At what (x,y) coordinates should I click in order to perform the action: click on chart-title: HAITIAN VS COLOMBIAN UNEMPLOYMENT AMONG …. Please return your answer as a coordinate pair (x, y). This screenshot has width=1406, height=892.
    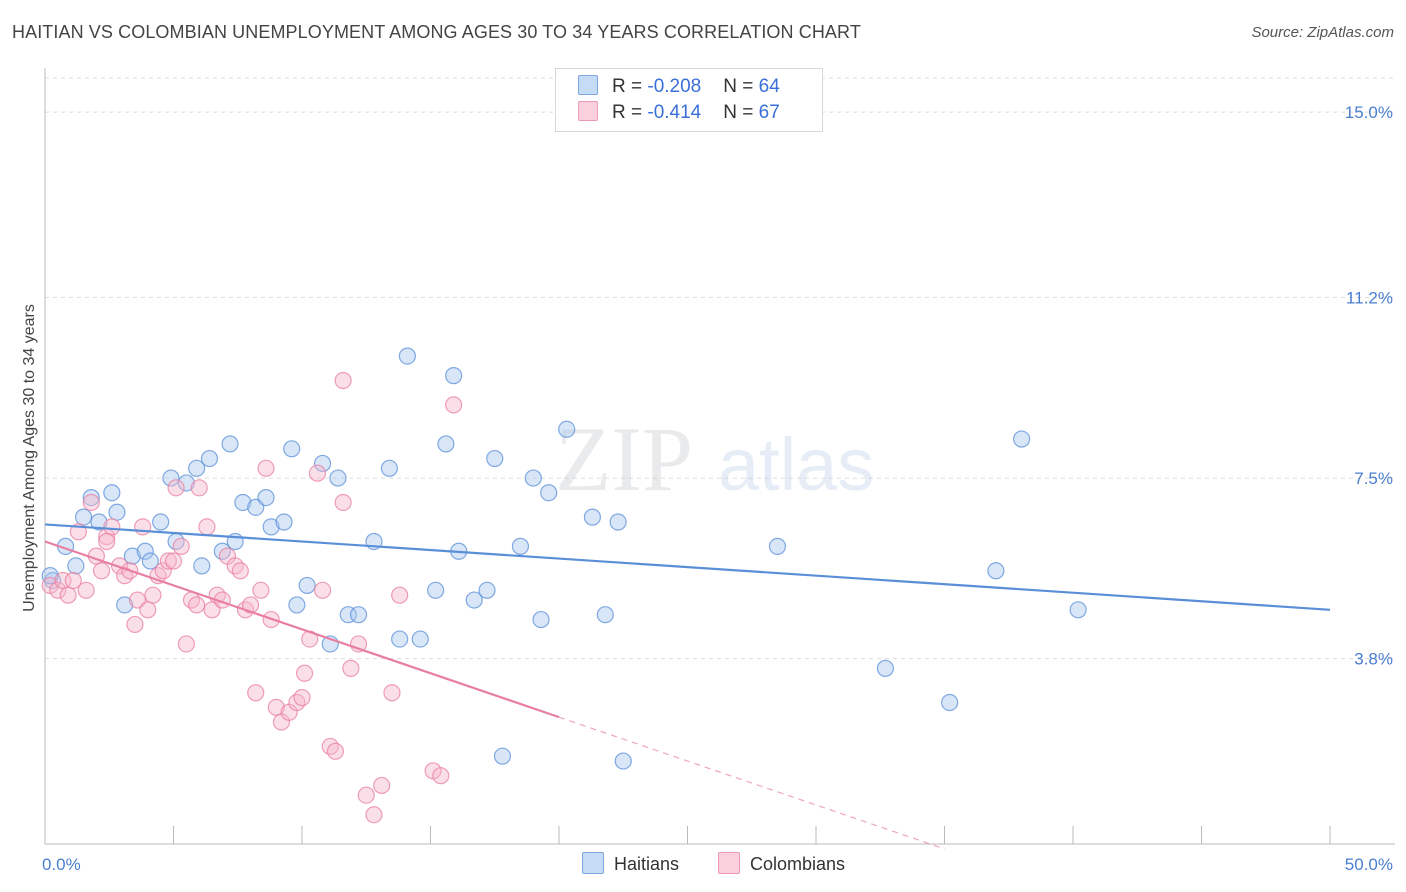
    Looking at the image, I should click on (436, 32).